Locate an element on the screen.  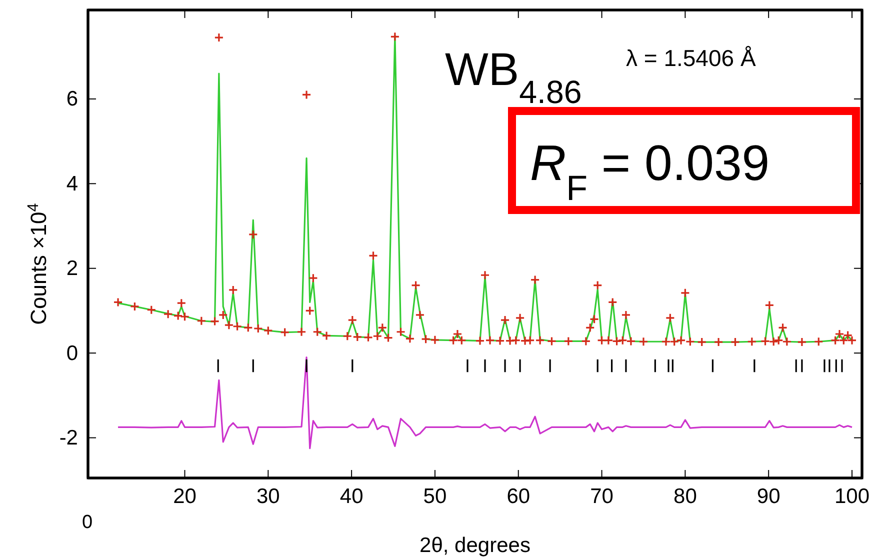
line-series is located at coordinates (485, 403).